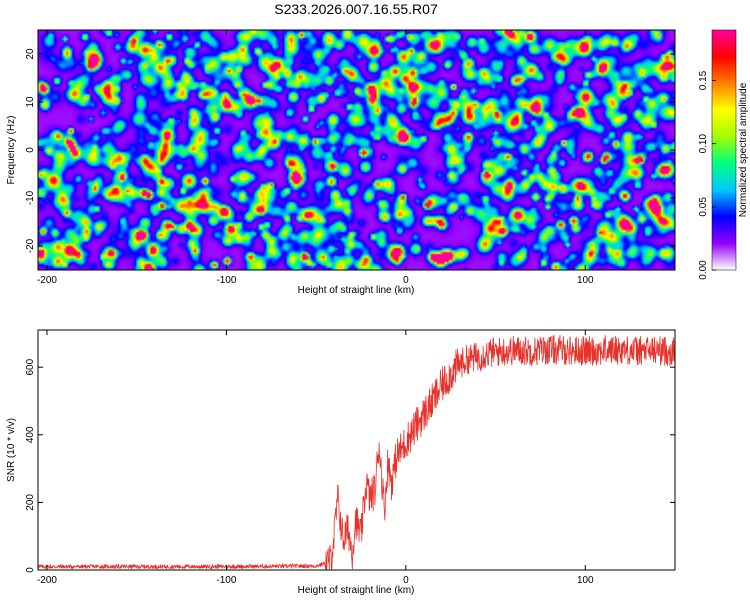 Image resolution: width=750 pixels, height=605 pixels. Describe the element at coordinates (585, 580) in the screenshot. I see `snr-x-tick-label: 100` at that location.